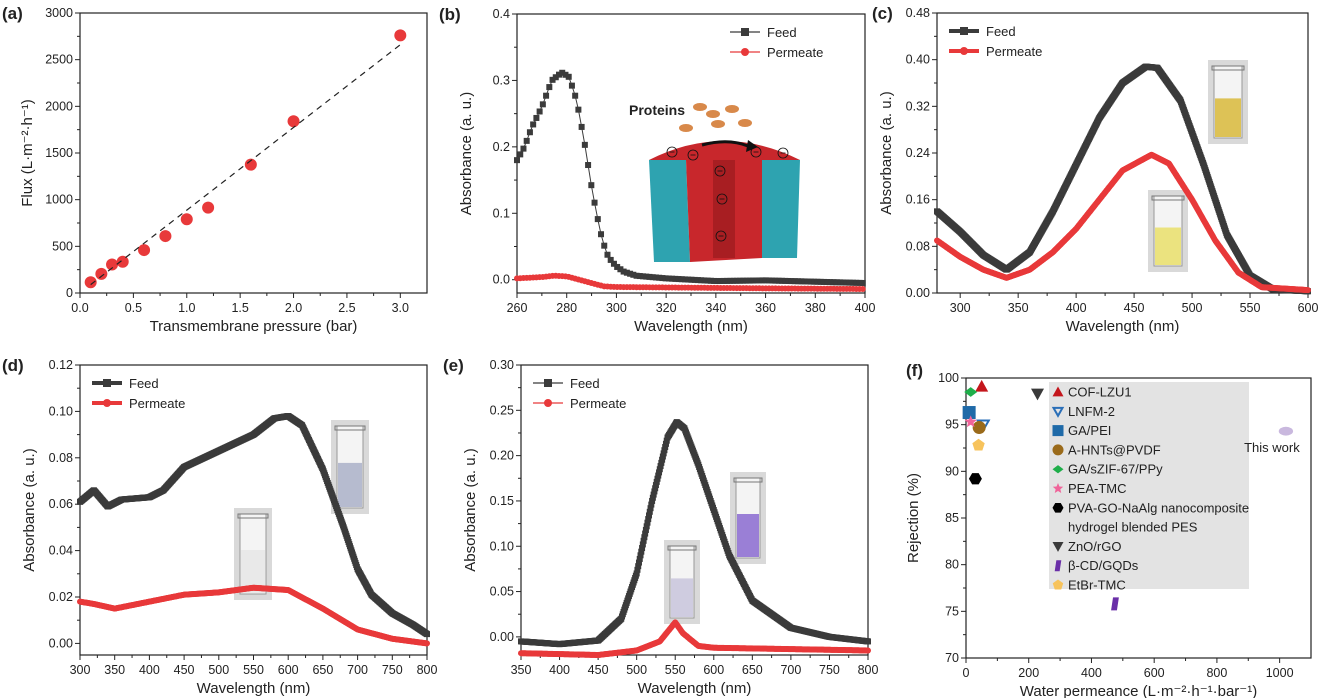  I want to click on x-tick-label: 450, so click(1134, 308).